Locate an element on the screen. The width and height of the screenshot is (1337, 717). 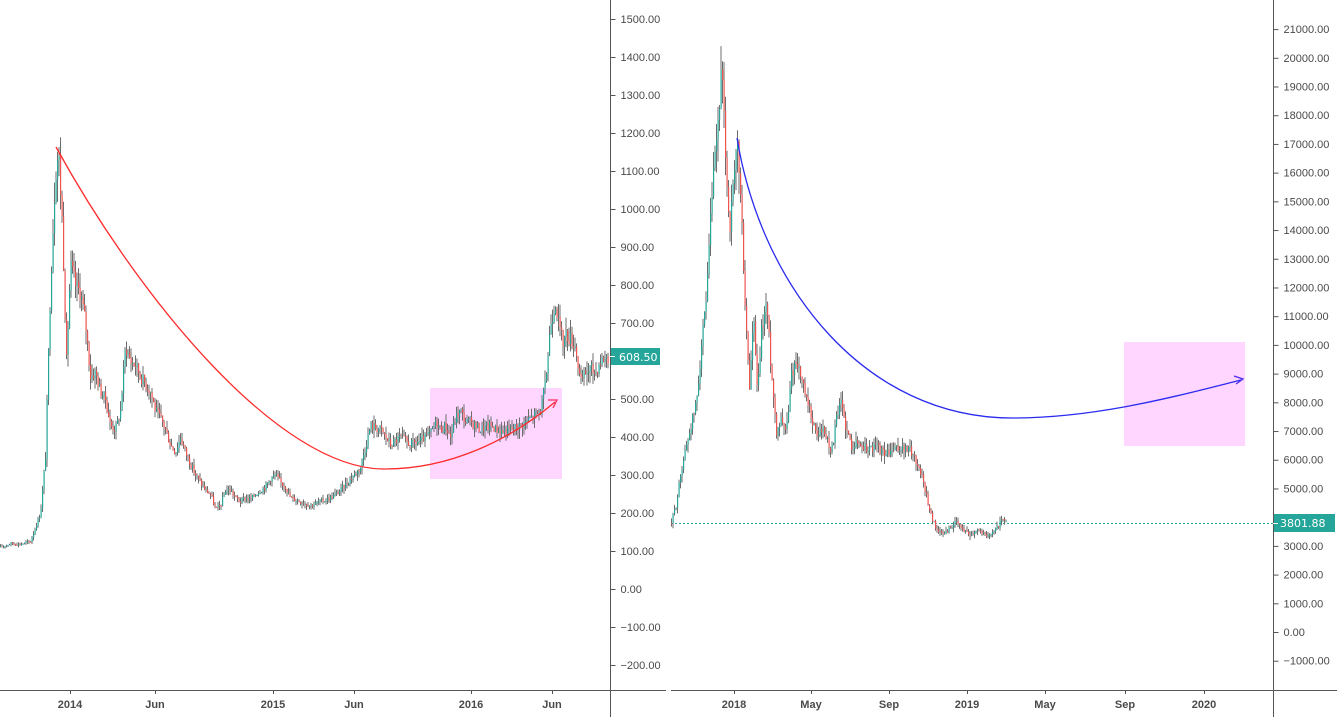
price-tick-label: 6000.00 is located at coordinates (1304, 461).